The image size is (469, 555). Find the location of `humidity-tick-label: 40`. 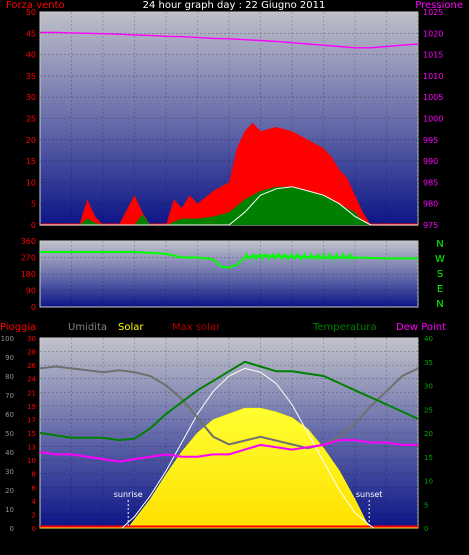

humidity-tick-label: 40 is located at coordinates (9, 453).